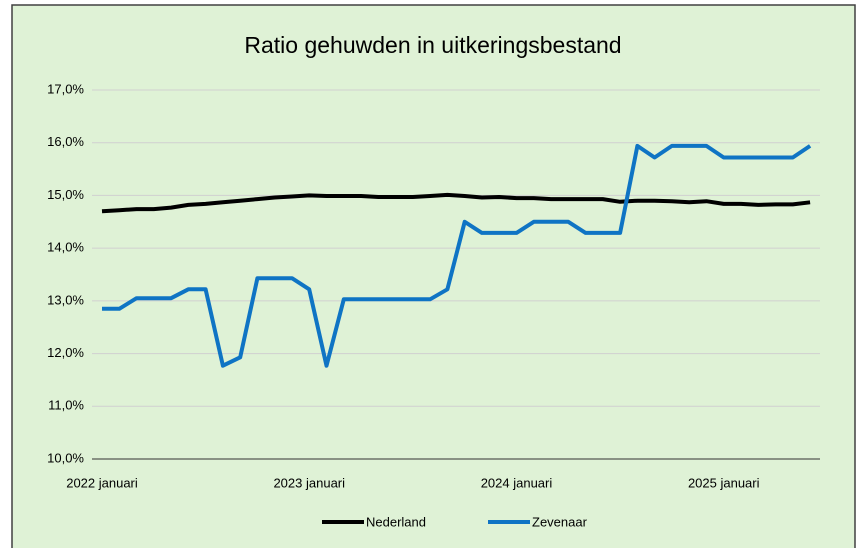  What do you see at coordinates (65, 457) in the screenshot?
I see `y-tick-label: 10,0%` at bounding box center [65, 457].